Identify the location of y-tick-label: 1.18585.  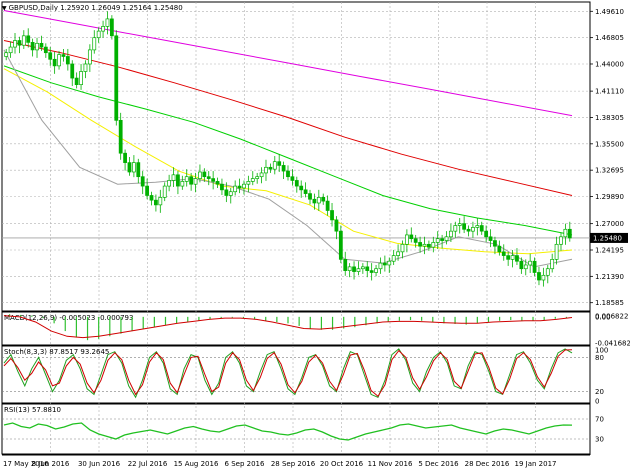
(609, 303).